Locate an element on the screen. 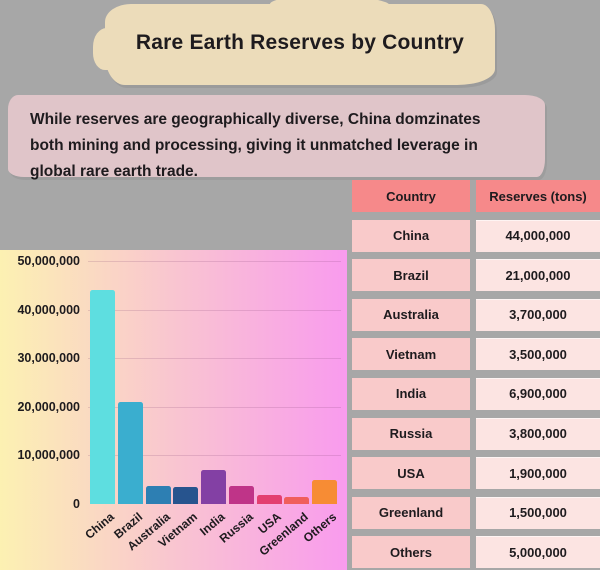 Image resolution: width=600 pixels, height=570 pixels. table-cell-country: China is located at coordinates (411, 235).